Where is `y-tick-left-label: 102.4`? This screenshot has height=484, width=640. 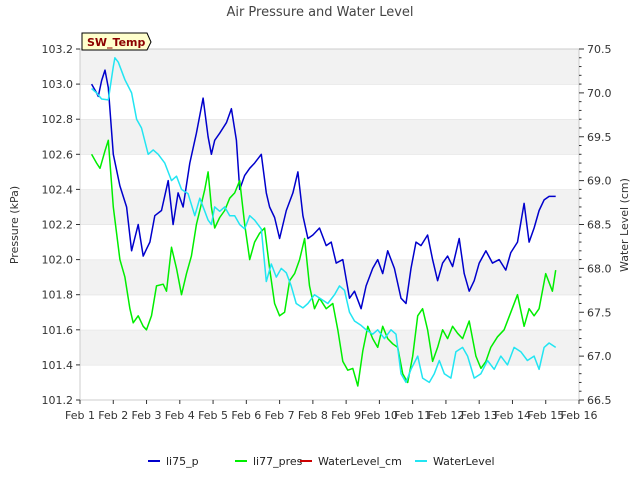 y-tick-left-label: 102.4 is located at coordinates (58, 189).